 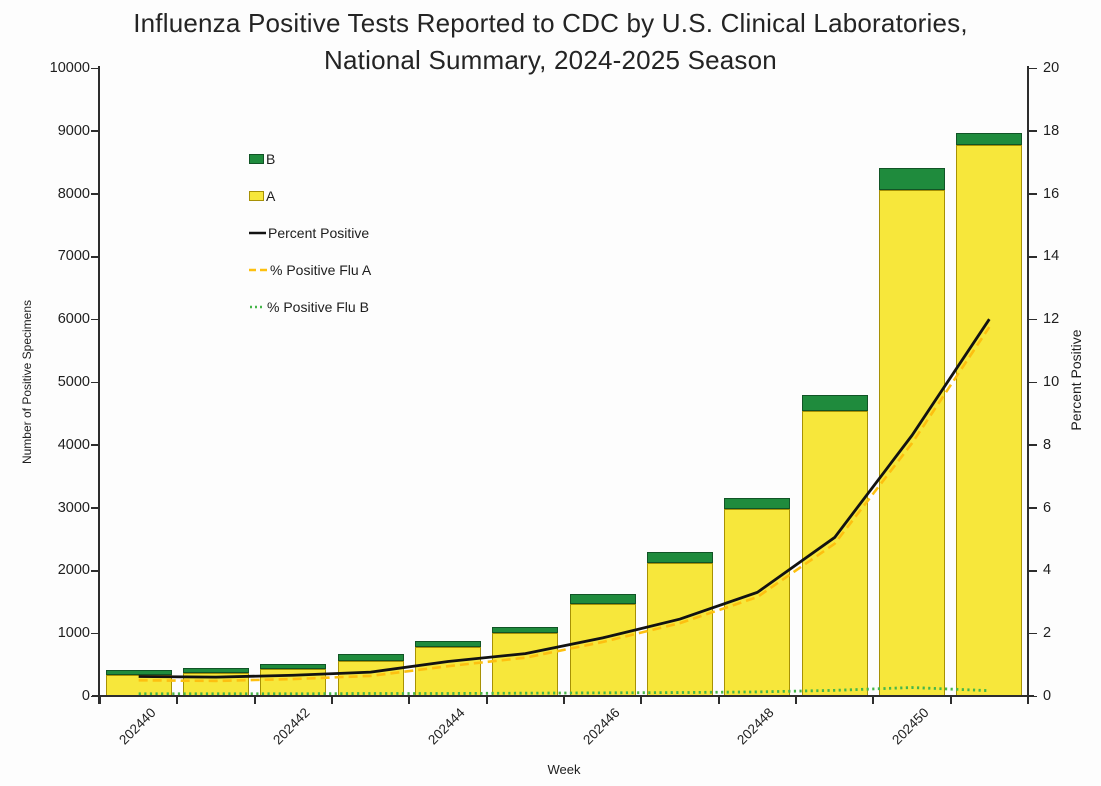 I want to click on legend-item-percent-positive: Percent Positive, so click(x=310, y=232).